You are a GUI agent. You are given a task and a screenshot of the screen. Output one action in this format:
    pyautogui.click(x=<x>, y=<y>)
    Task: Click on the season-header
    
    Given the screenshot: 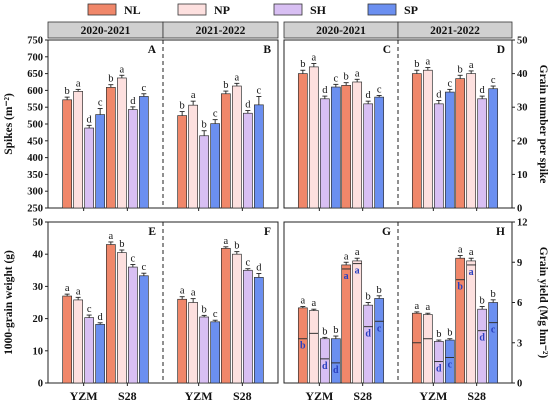 What is the action you would take?
    pyautogui.click(x=220, y=30)
    